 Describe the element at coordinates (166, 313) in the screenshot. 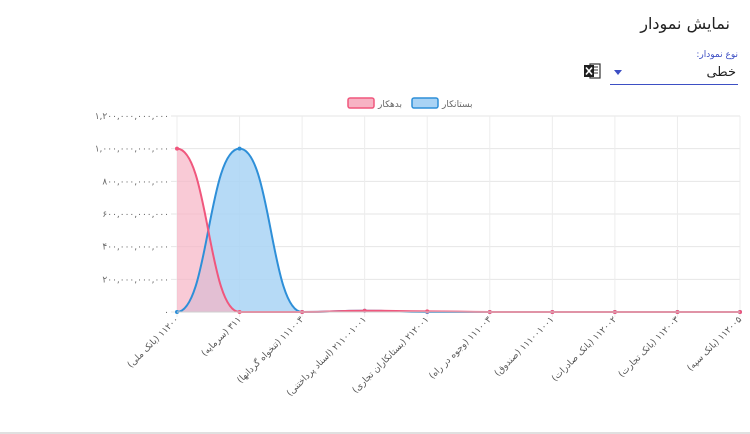

I see `y-tick-label: ۰` at that location.